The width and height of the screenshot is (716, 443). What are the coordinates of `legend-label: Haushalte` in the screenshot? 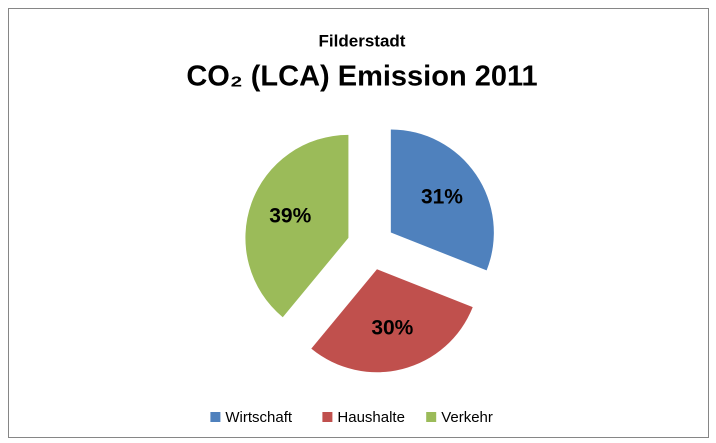 It's located at (371, 417).